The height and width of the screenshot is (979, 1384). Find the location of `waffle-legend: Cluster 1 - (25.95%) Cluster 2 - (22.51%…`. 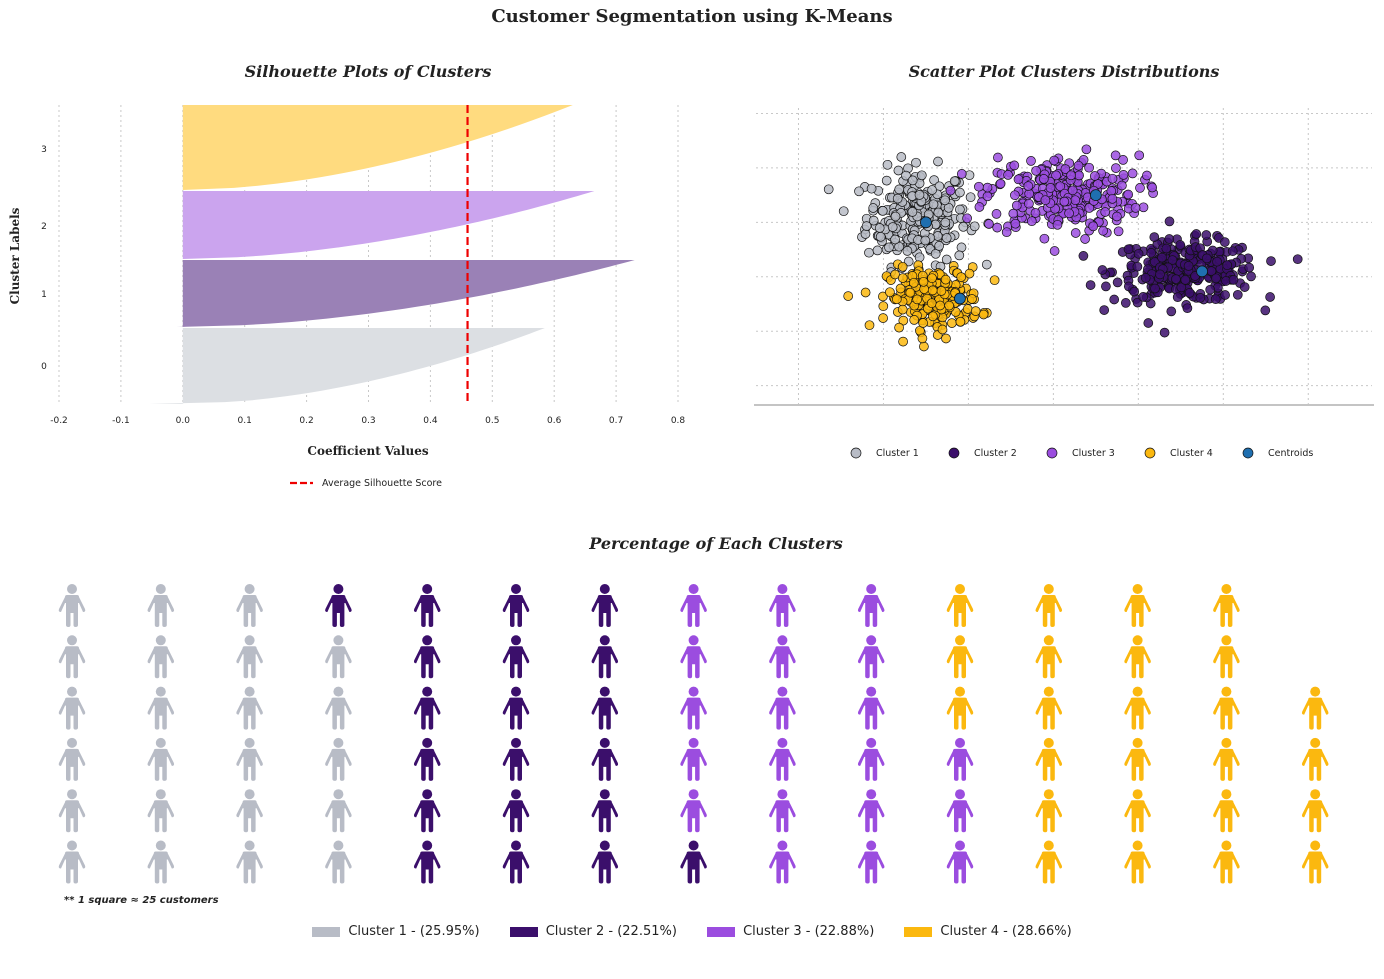

waffle-legend: Cluster 1 - (25.95%) Cluster 2 - (22.51%… is located at coordinates (692, 931).